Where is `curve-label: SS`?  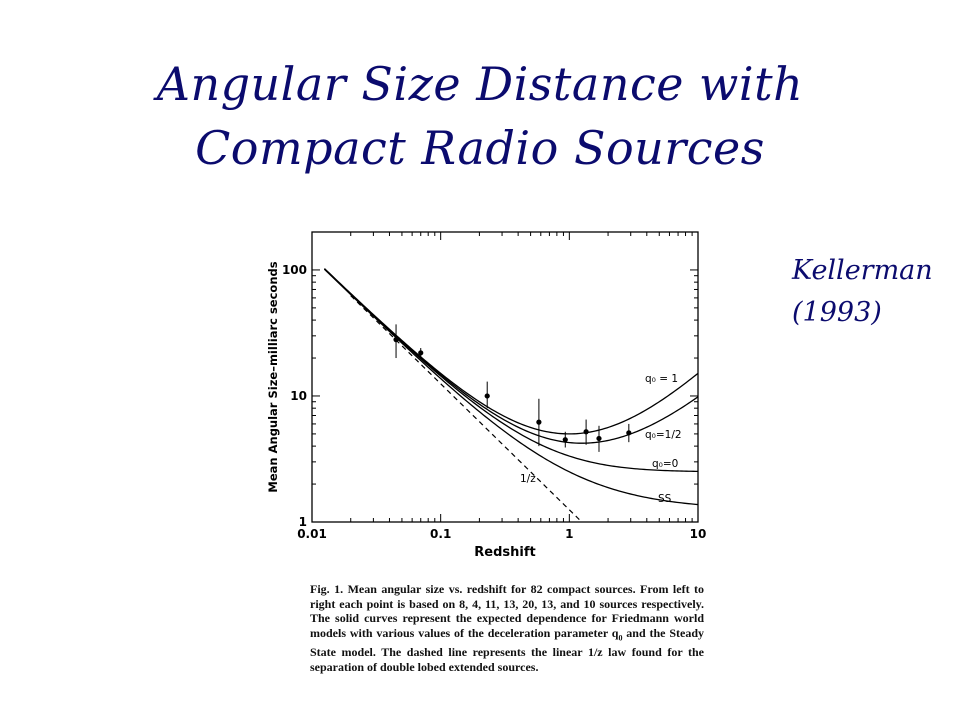 curve-label: SS is located at coordinates (665, 499).